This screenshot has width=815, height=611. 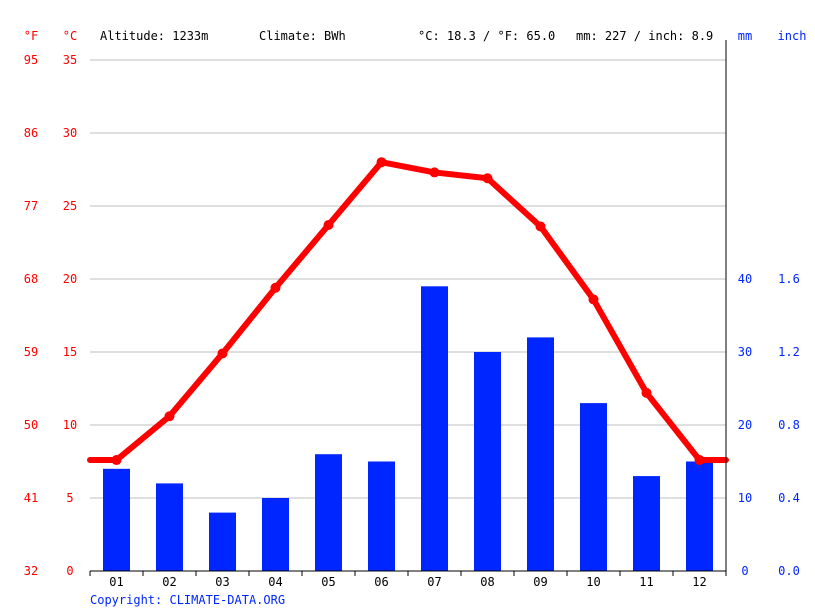 What do you see at coordinates (745, 425) in the screenshot?
I see `mm-tick-label: 20` at bounding box center [745, 425].